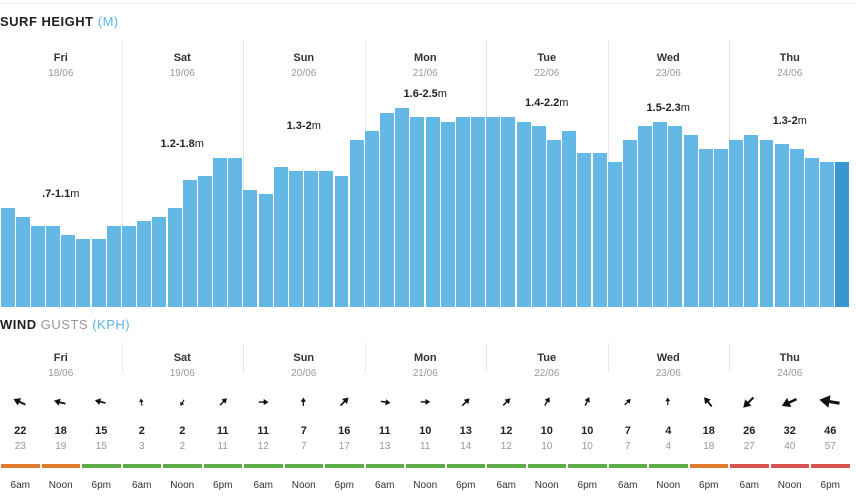 This screenshot has height=499, width=856. I want to click on surf-day-fri: Fri 18/06, so click(61, 173).